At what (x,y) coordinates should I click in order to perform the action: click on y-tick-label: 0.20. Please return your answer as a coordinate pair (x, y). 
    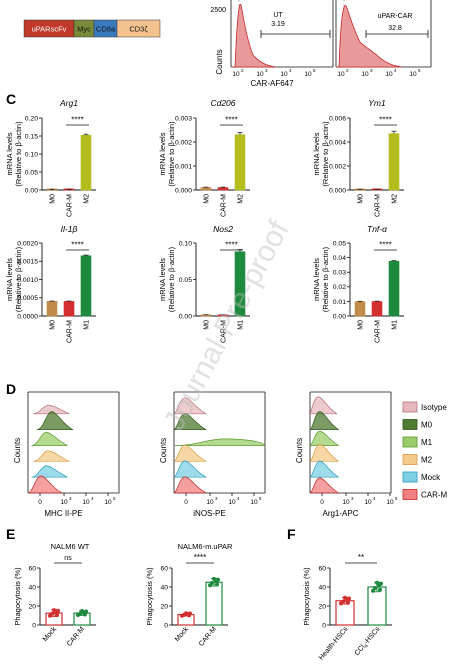
    Looking at the image, I should click on (31, 118).